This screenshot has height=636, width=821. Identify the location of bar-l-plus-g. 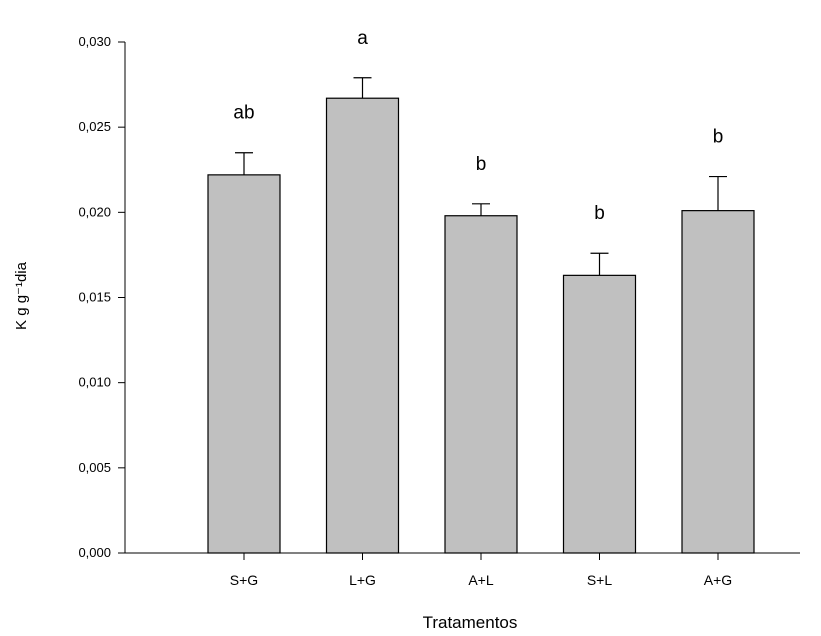
(362, 325).